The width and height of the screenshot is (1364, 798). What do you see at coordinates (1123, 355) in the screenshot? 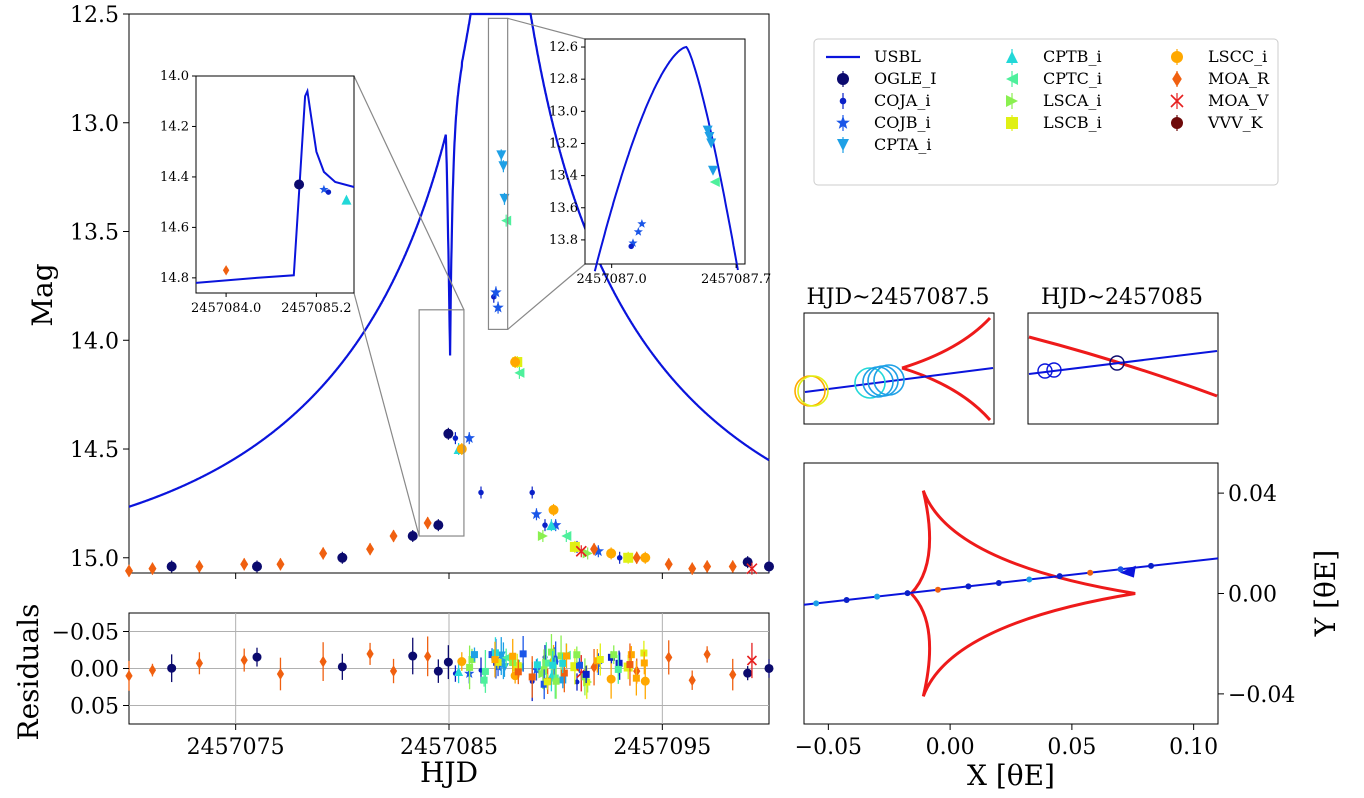
I see `zoom-panel-anomaly: HJD~2457085` at bounding box center [1123, 355].